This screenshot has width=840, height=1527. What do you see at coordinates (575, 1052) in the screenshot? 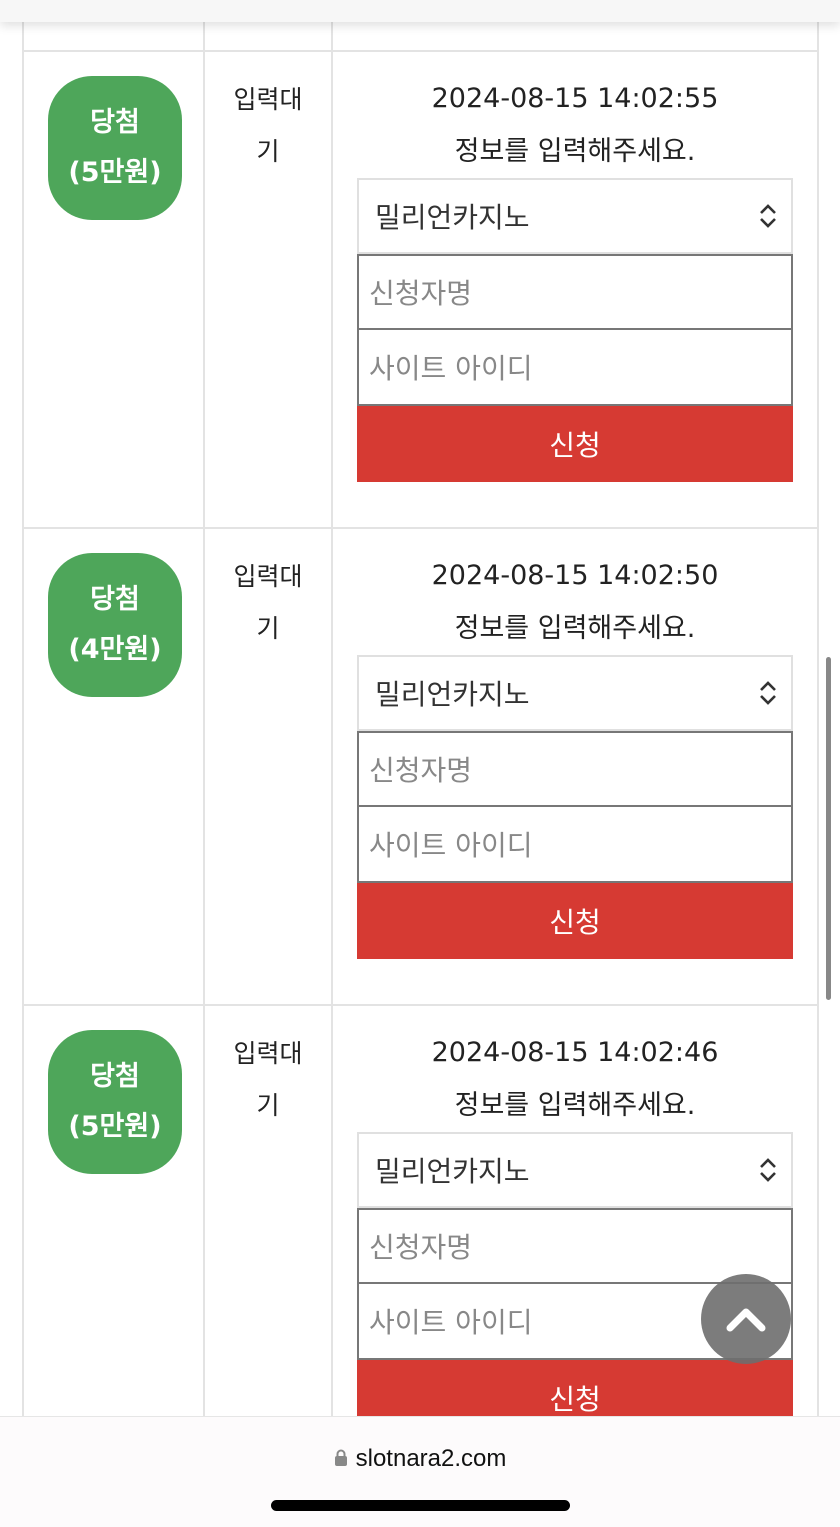
I see `date-text: 2024-08-15 14:02:46` at bounding box center [575, 1052].